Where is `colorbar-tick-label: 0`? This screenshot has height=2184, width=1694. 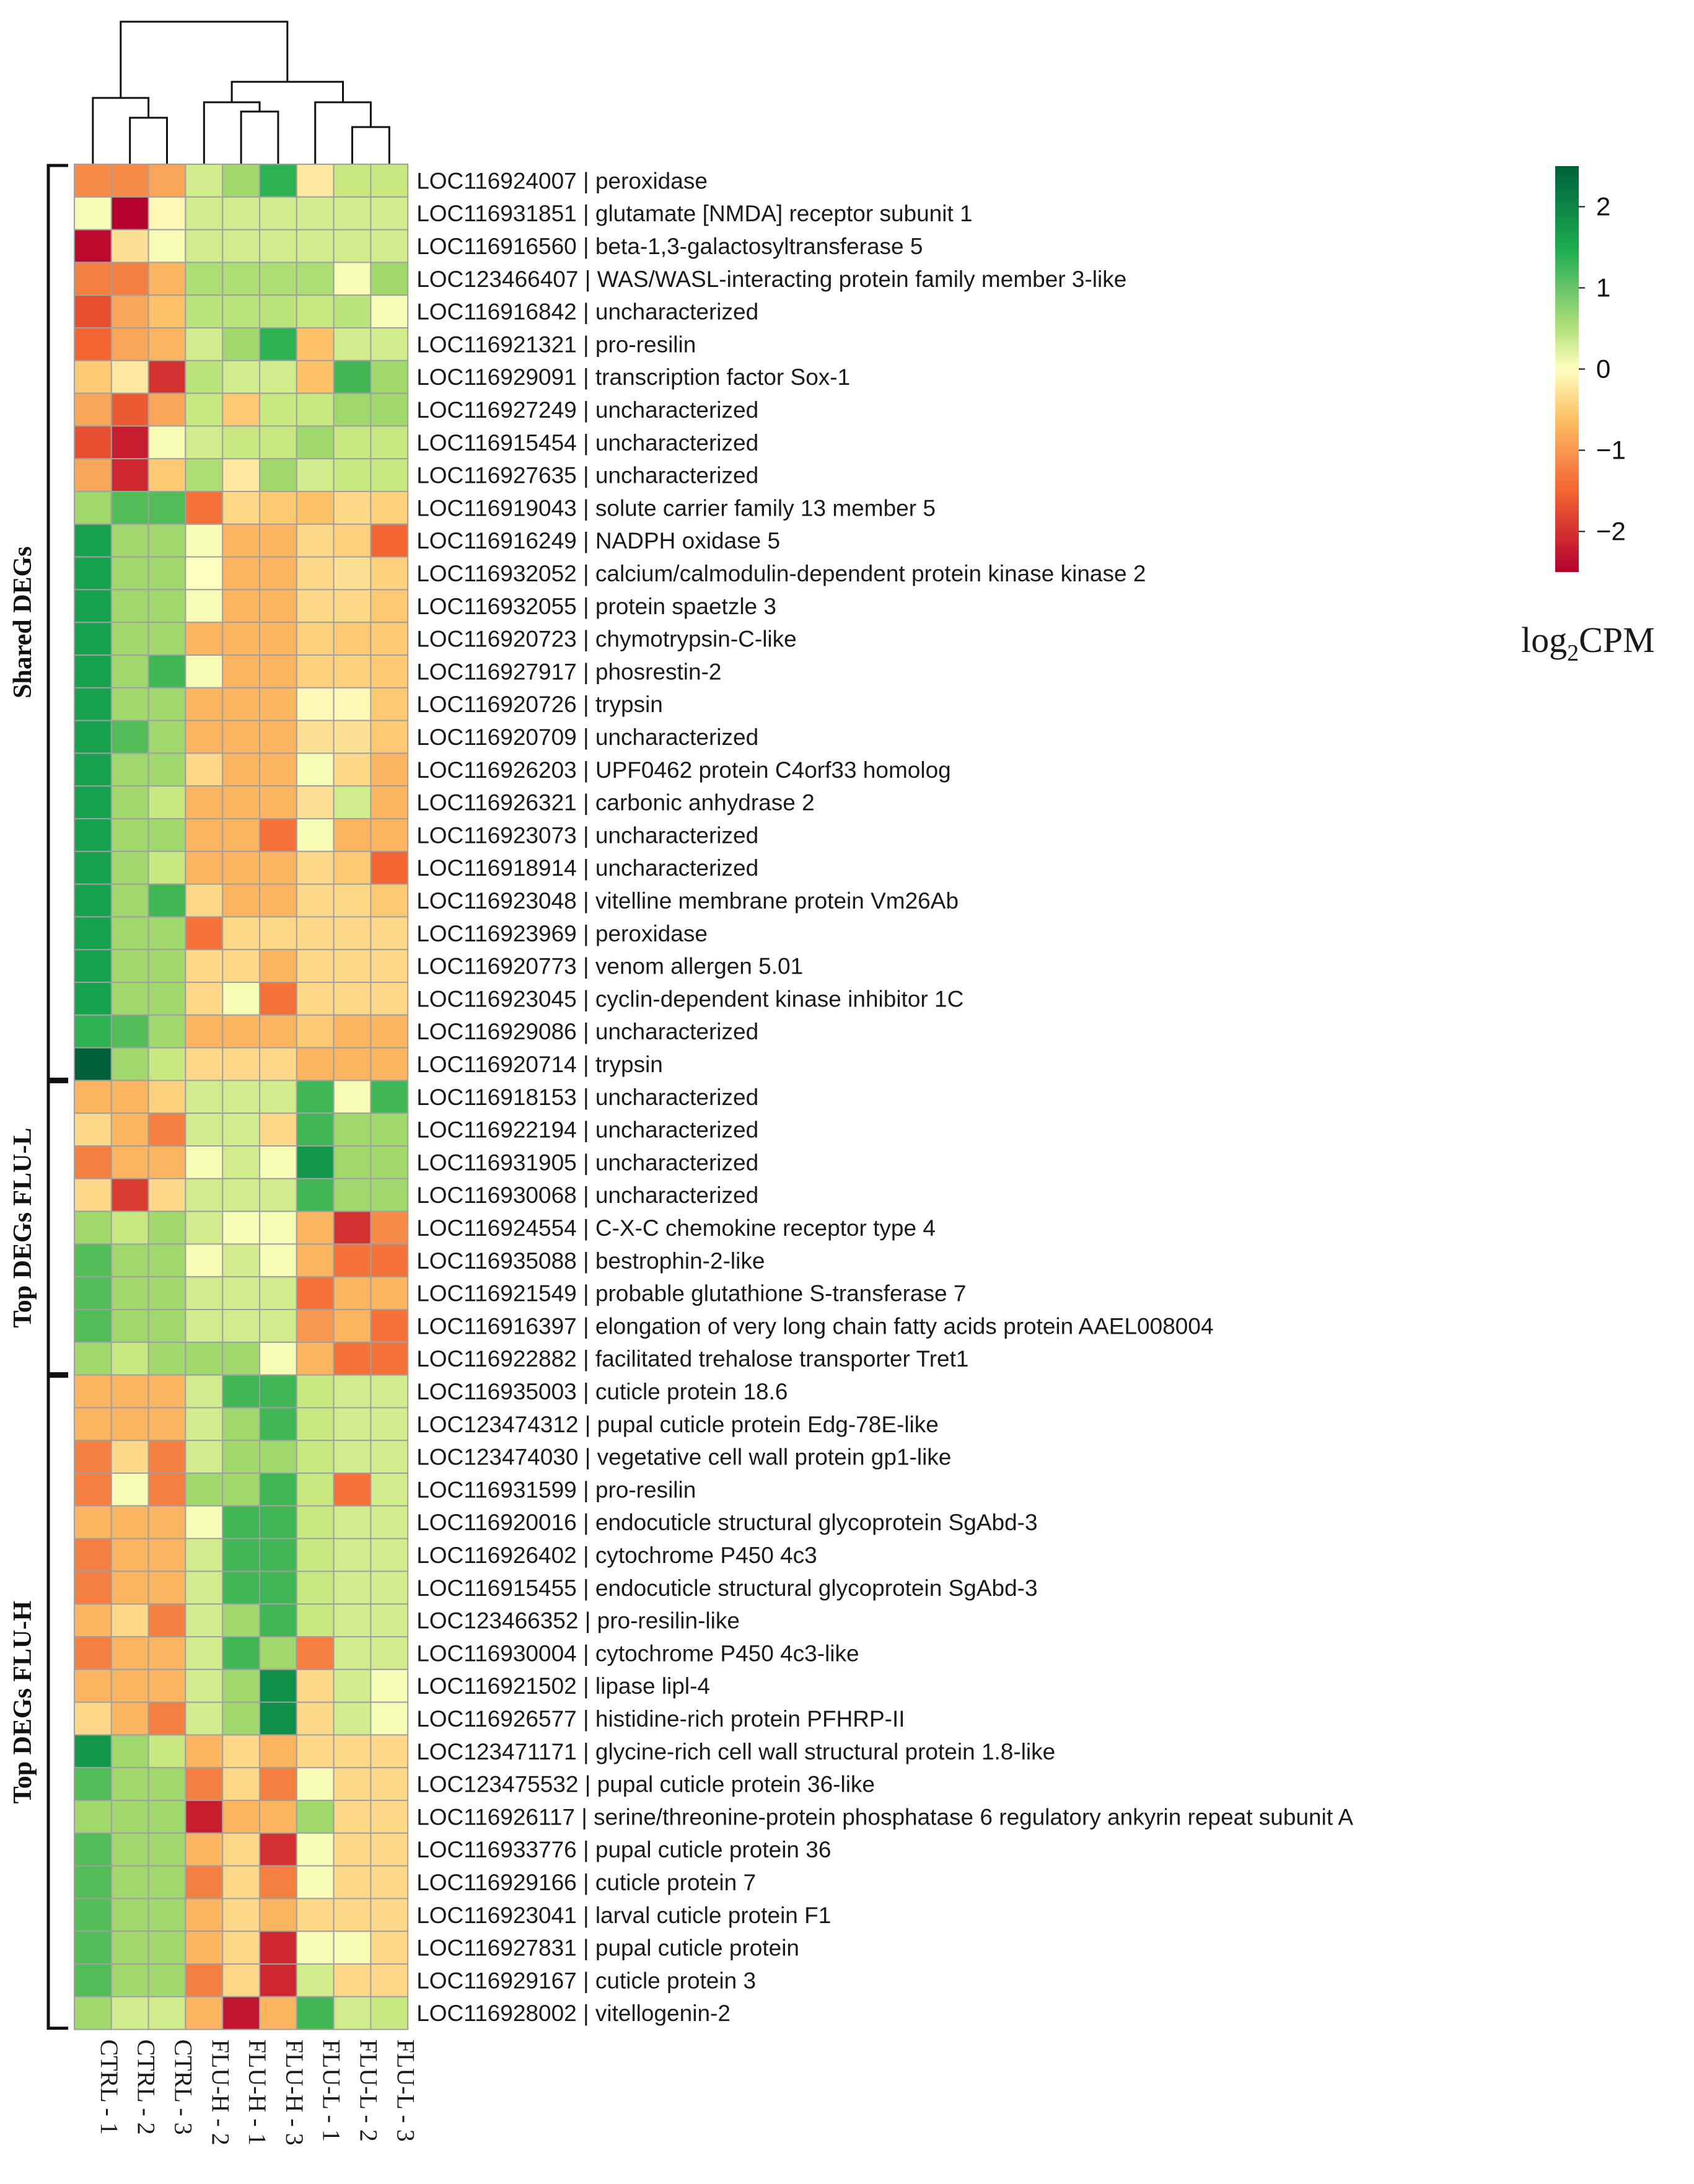 colorbar-tick-label: 0 is located at coordinates (1603, 369).